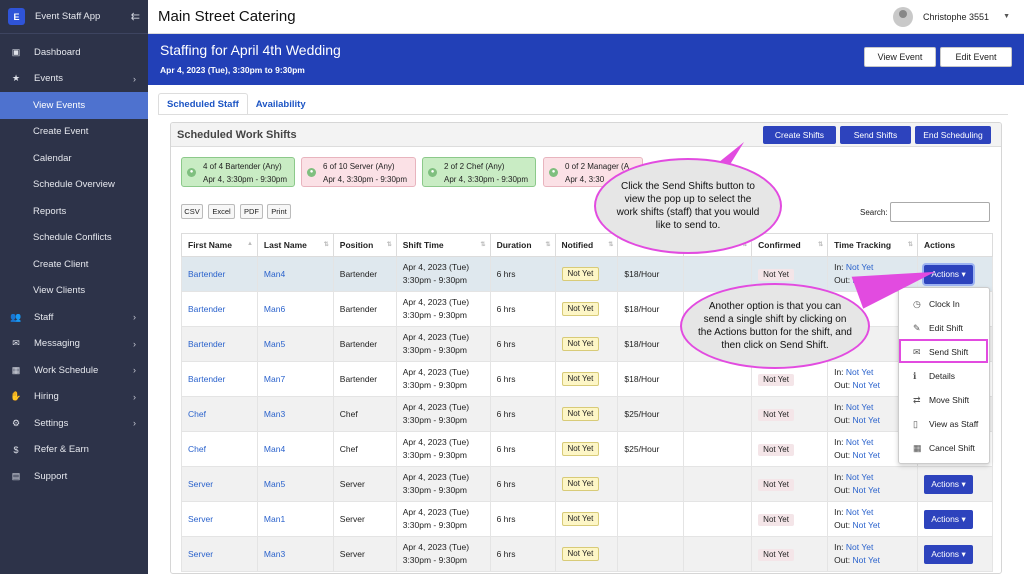 The image size is (1024, 574). Describe the element at coordinates (74, 158) in the screenshot. I see `sidebar-item-calendar: Calendar` at that location.